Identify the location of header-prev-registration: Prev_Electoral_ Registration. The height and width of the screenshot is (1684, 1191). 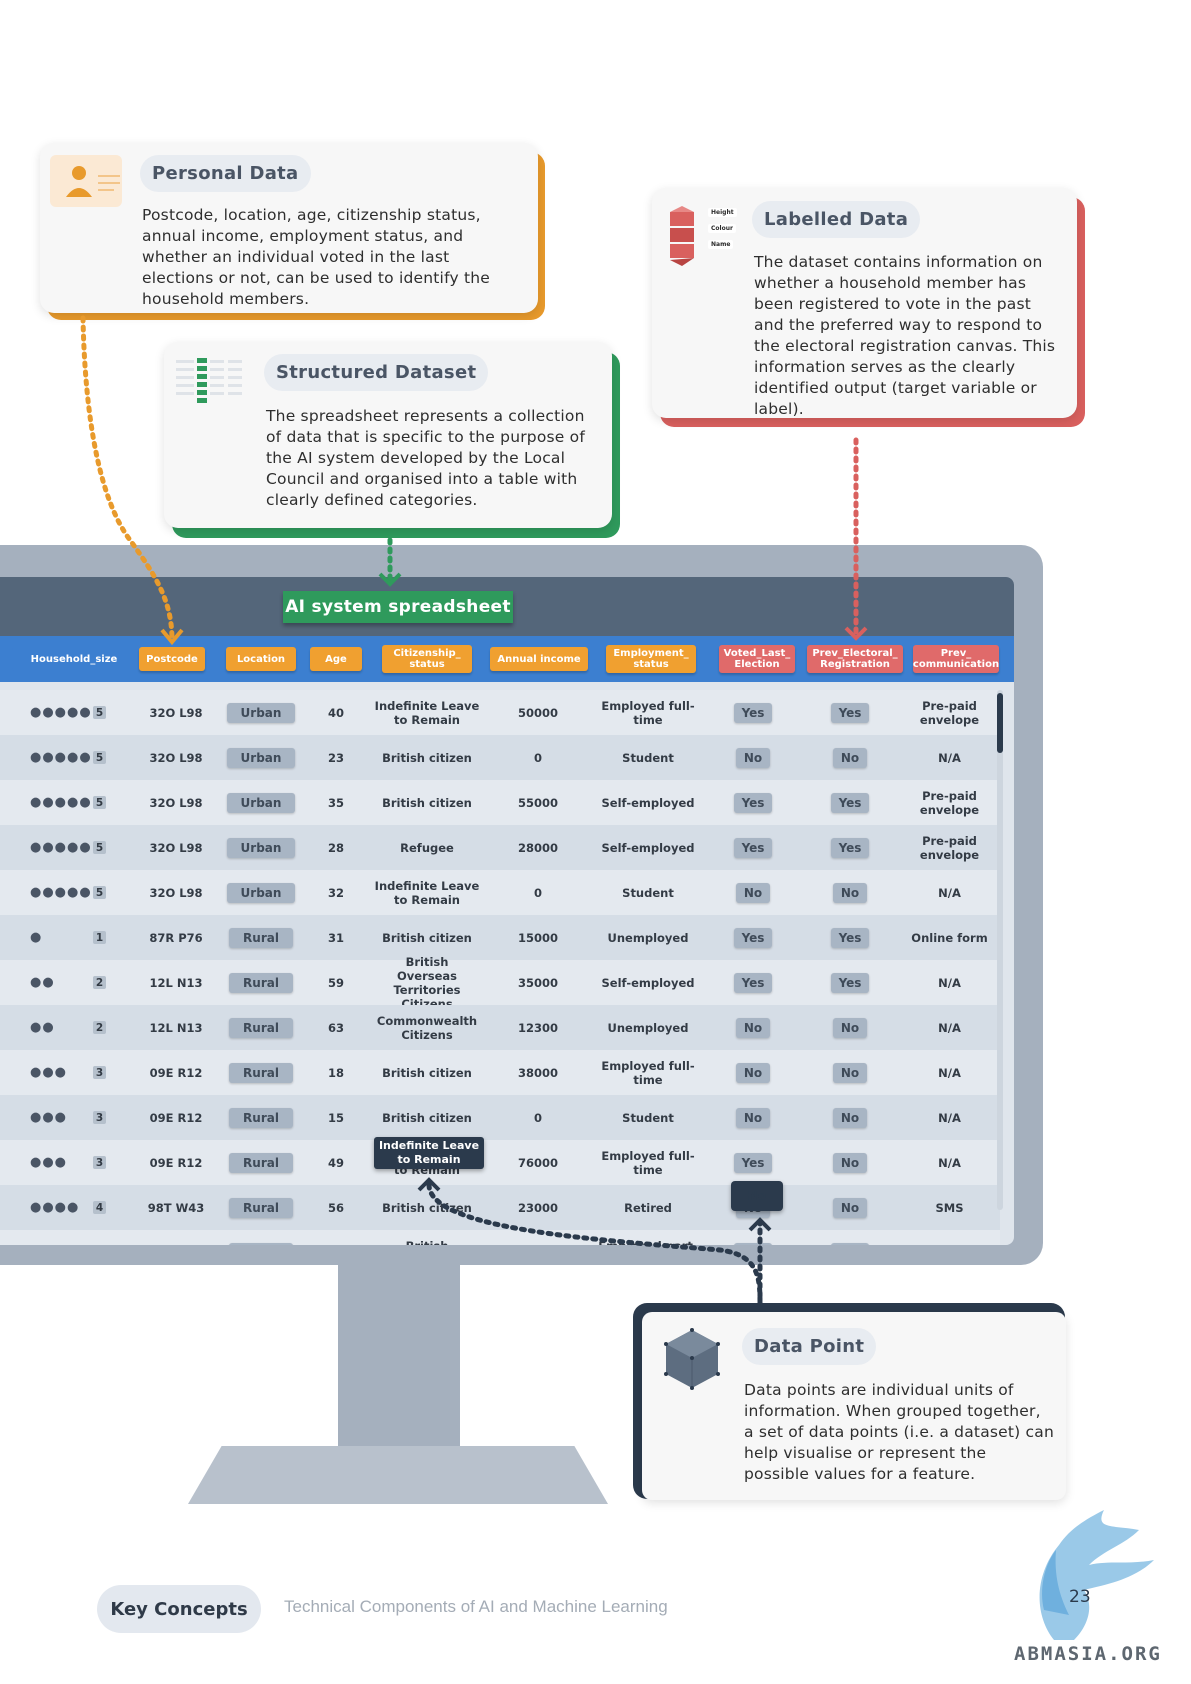
(855, 659).